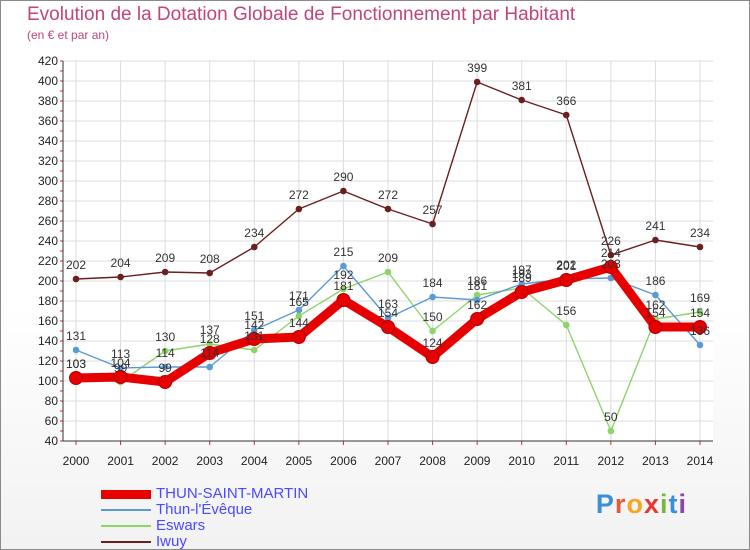 This screenshot has height=550, width=750. What do you see at coordinates (121, 263) in the screenshot?
I see `data-label: 204` at bounding box center [121, 263].